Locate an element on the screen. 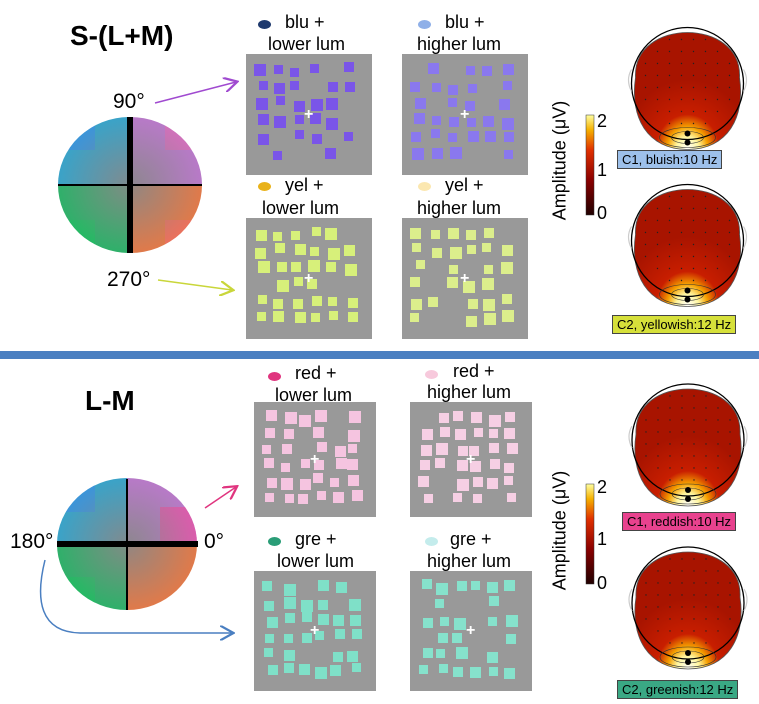 This screenshot has height=704, width=759. topomap-head is located at coordinates (687, 88).